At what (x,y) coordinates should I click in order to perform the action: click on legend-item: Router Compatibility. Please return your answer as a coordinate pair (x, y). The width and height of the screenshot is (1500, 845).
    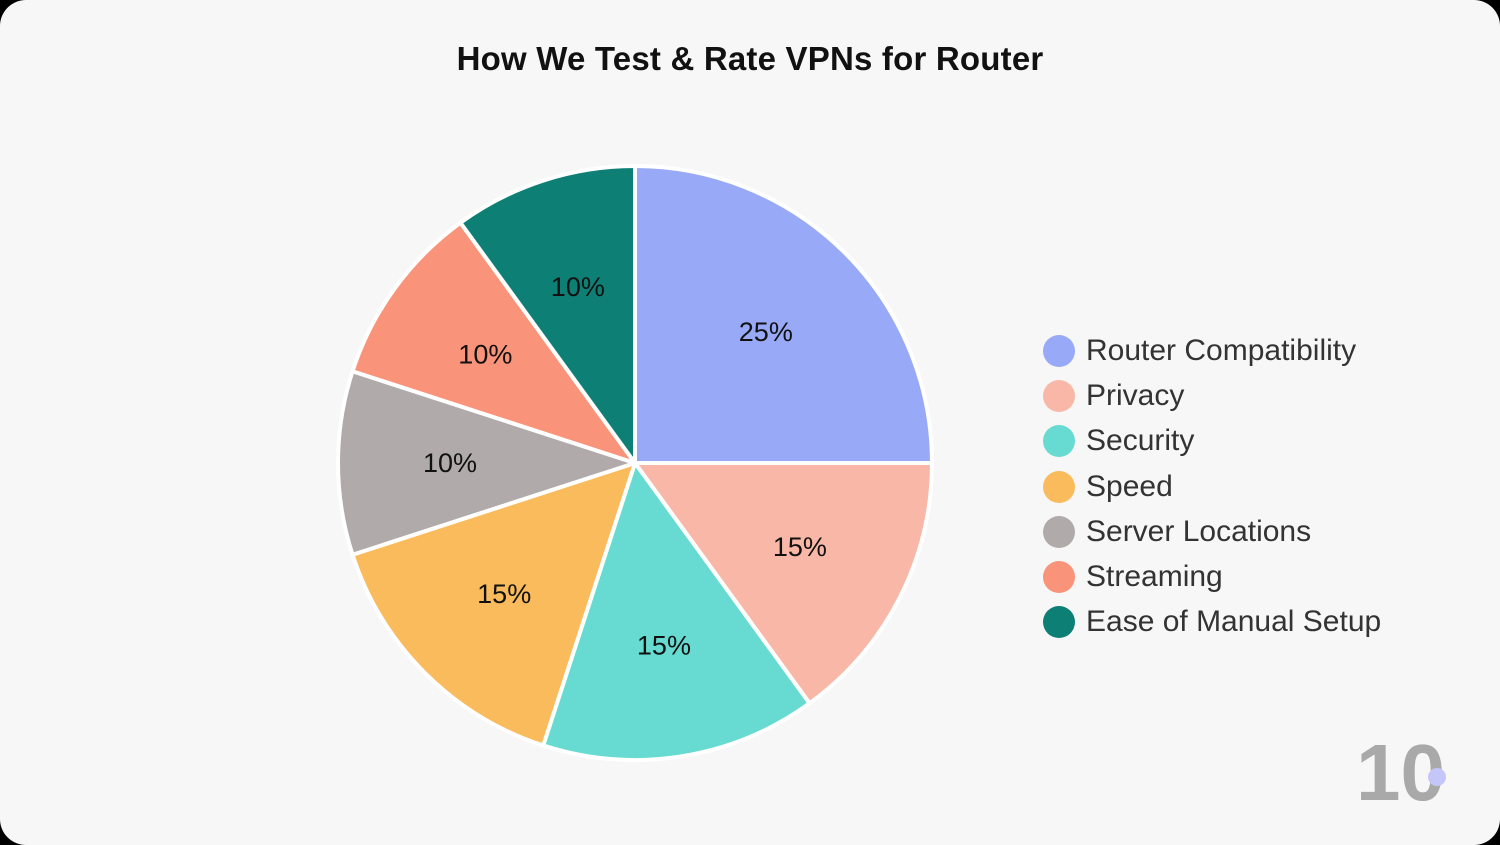
    Looking at the image, I should click on (1212, 350).